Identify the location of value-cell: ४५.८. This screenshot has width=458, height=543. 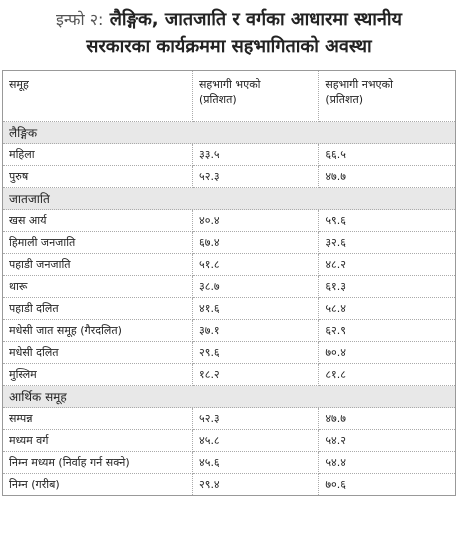
(256, 440).